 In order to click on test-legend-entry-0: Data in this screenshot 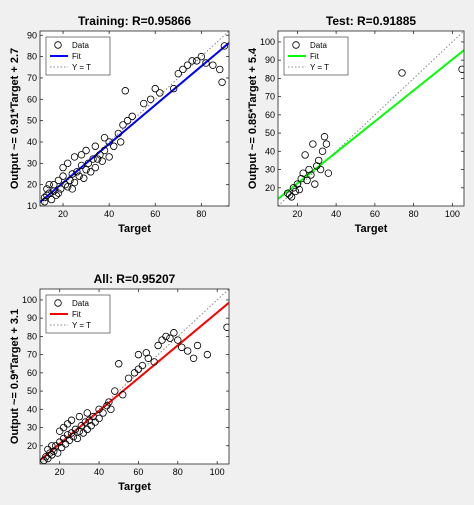, I will do `click(318, 45)`.